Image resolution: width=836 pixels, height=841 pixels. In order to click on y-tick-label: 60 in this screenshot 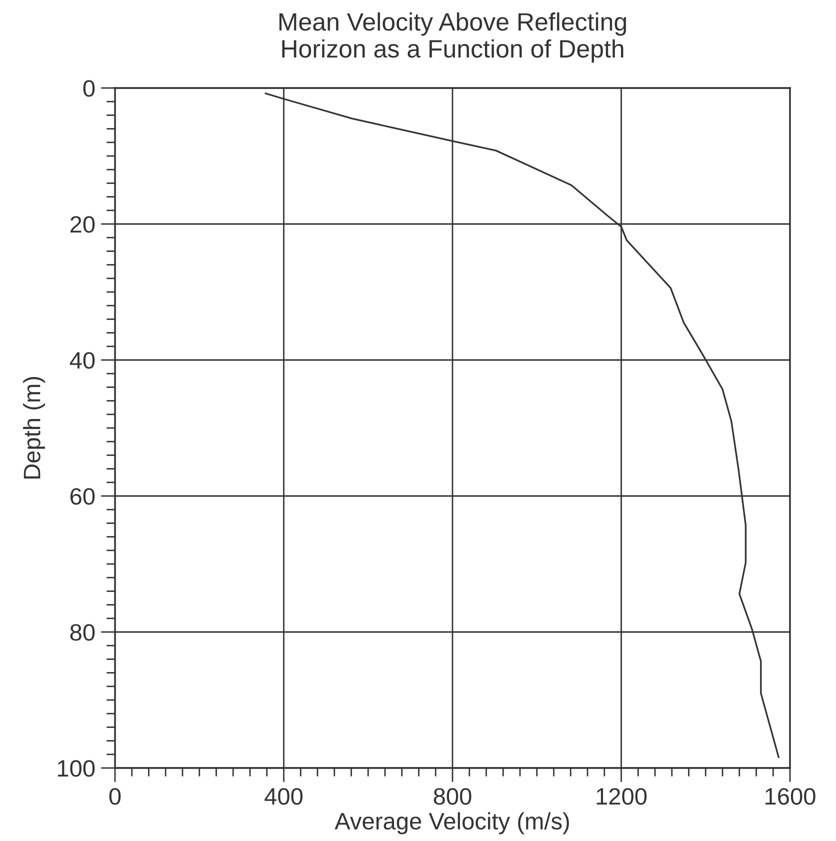, I will do `click(82, 496)`.